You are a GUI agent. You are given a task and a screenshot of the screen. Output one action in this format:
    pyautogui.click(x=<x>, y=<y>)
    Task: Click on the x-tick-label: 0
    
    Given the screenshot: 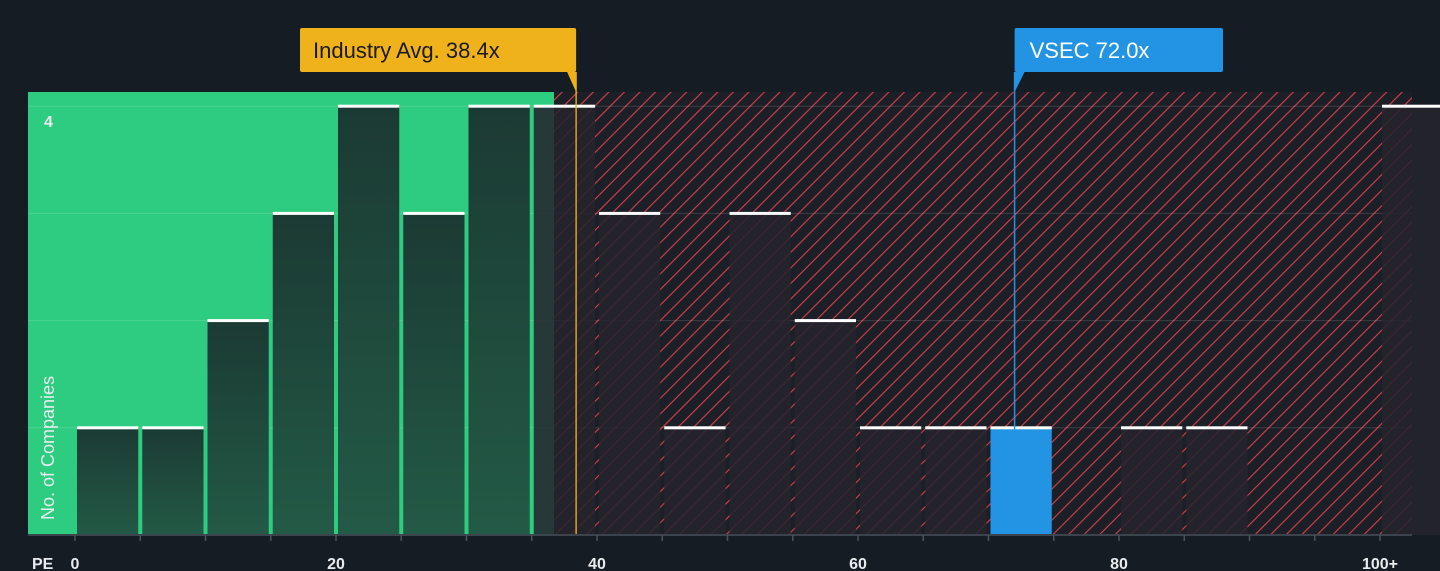 What is the action you would take?
    pyautogui.click(x=75, y=563)
    